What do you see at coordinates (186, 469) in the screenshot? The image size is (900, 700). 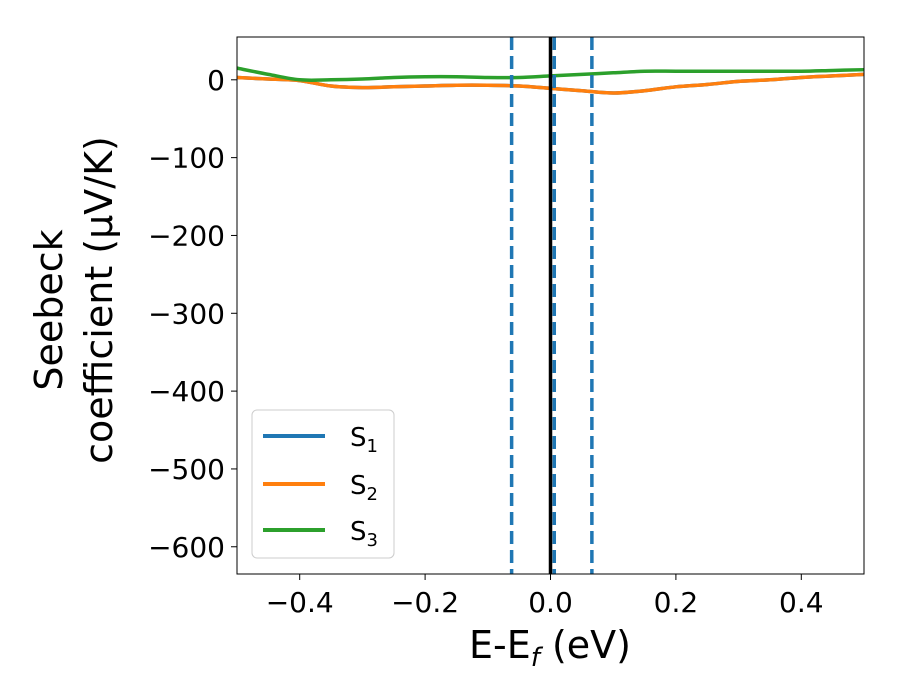 I see `y-tick-label: −500` at bounding box center [186, 469].